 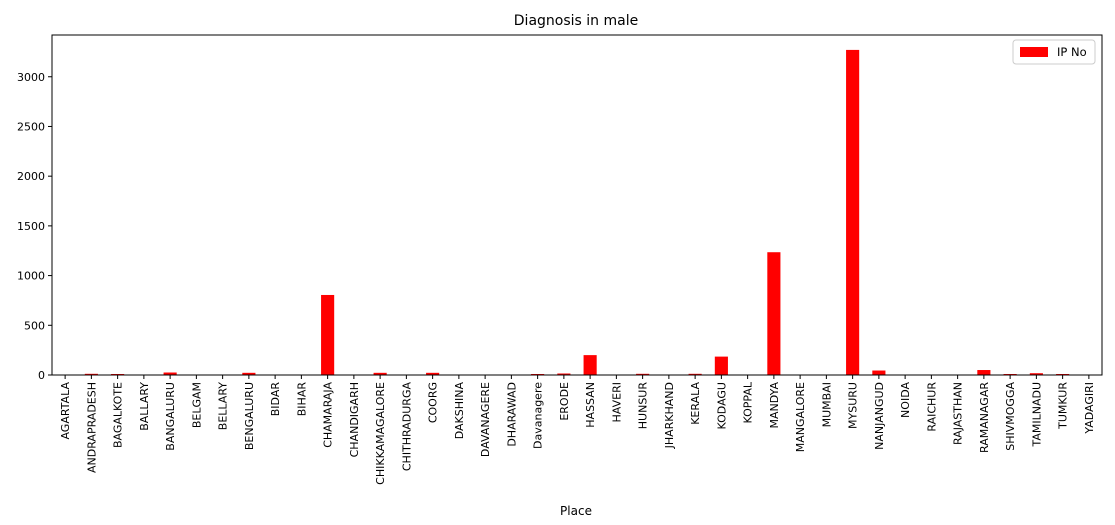 I want to click on y-tick-label: 2000, so click(x=31, y=176).